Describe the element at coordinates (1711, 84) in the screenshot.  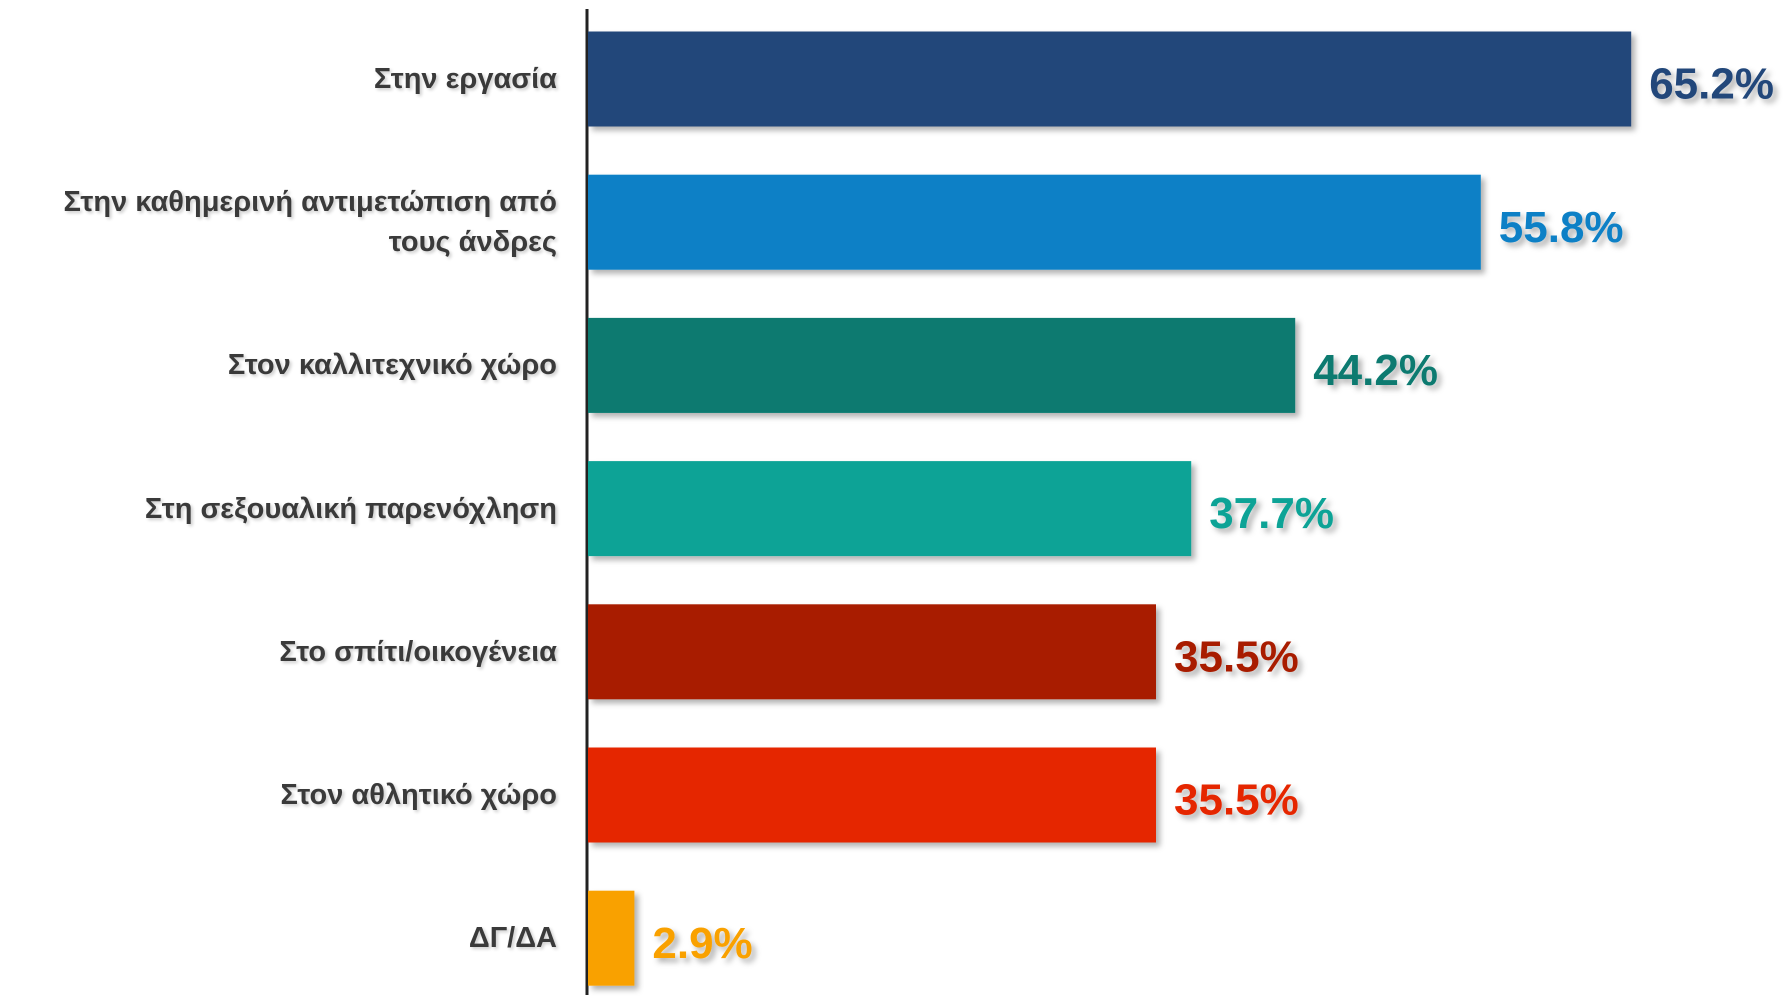
I see `value-label: 65.2%` at that location.